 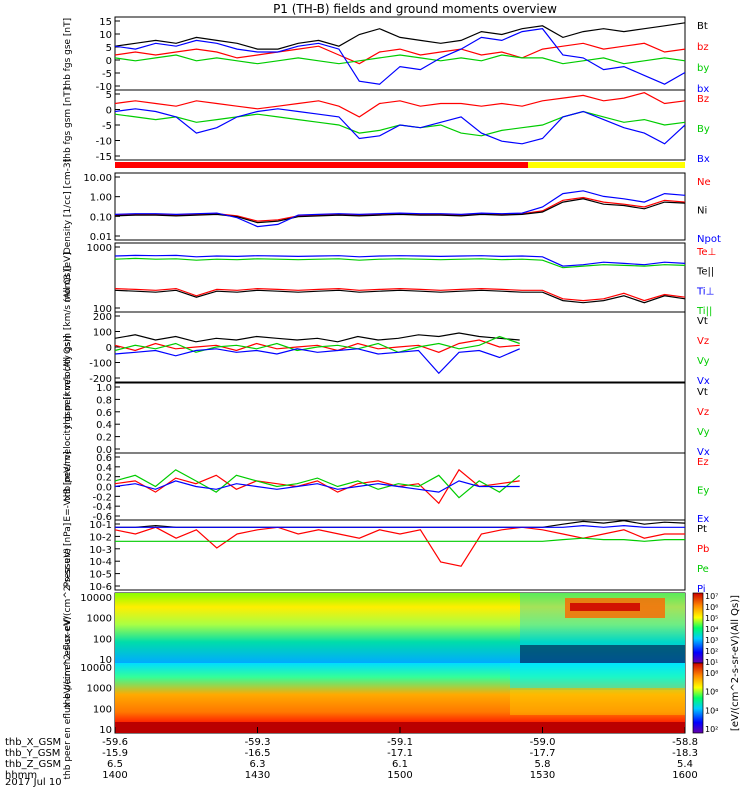 What do you see at coordinates (400, 418) in the screenshot?
I see `panel-frame` at bounding box center [400, 418].